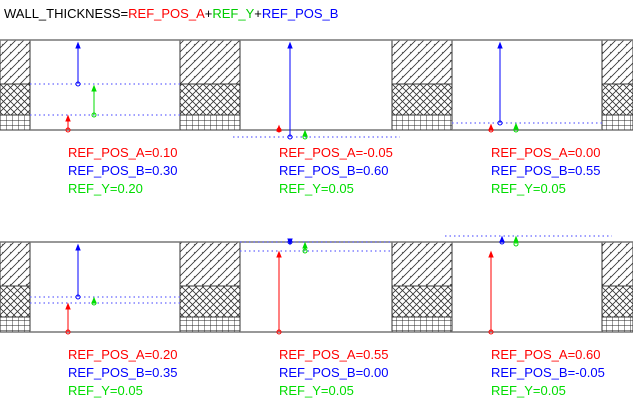 Image resolution: width=633 pixels, height=402 pixels. Describe the element at coordinates (123, 152) in the screenshot. I see `ref-pos-a-value: REF_POS_A=0.10` at that location.